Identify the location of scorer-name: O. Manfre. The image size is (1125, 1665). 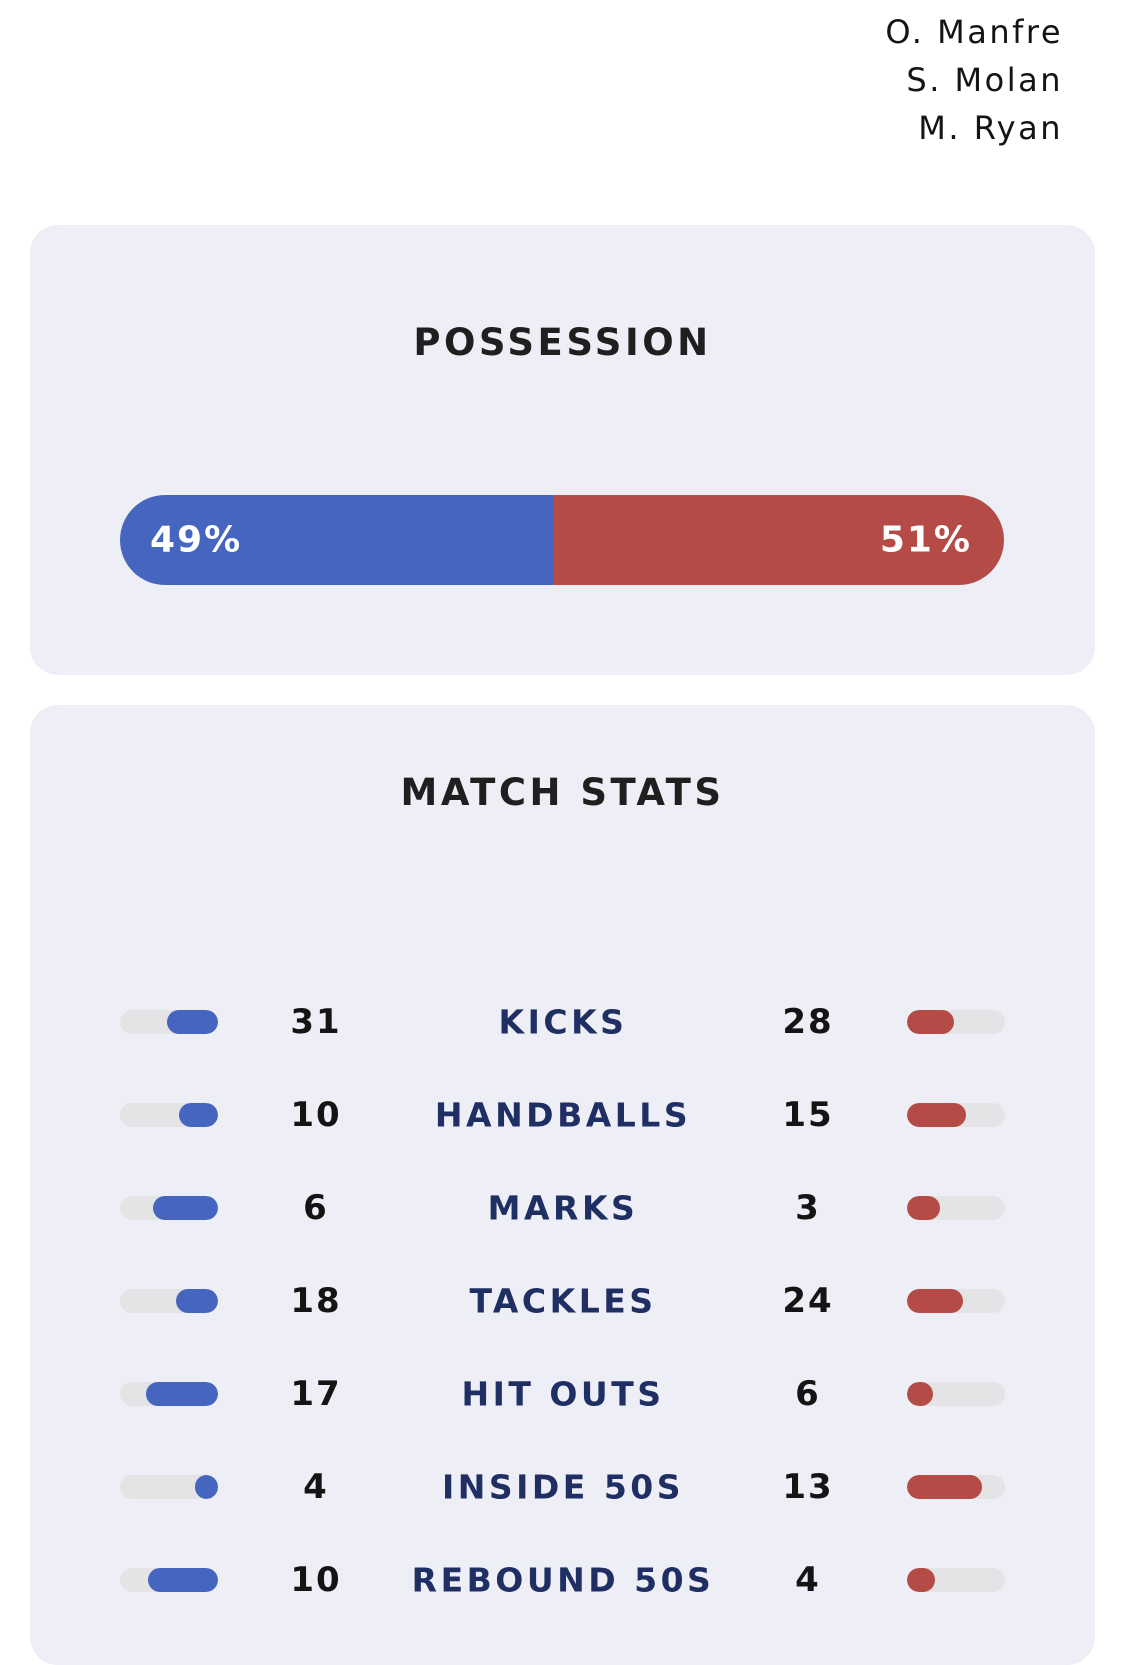
(974, 32).